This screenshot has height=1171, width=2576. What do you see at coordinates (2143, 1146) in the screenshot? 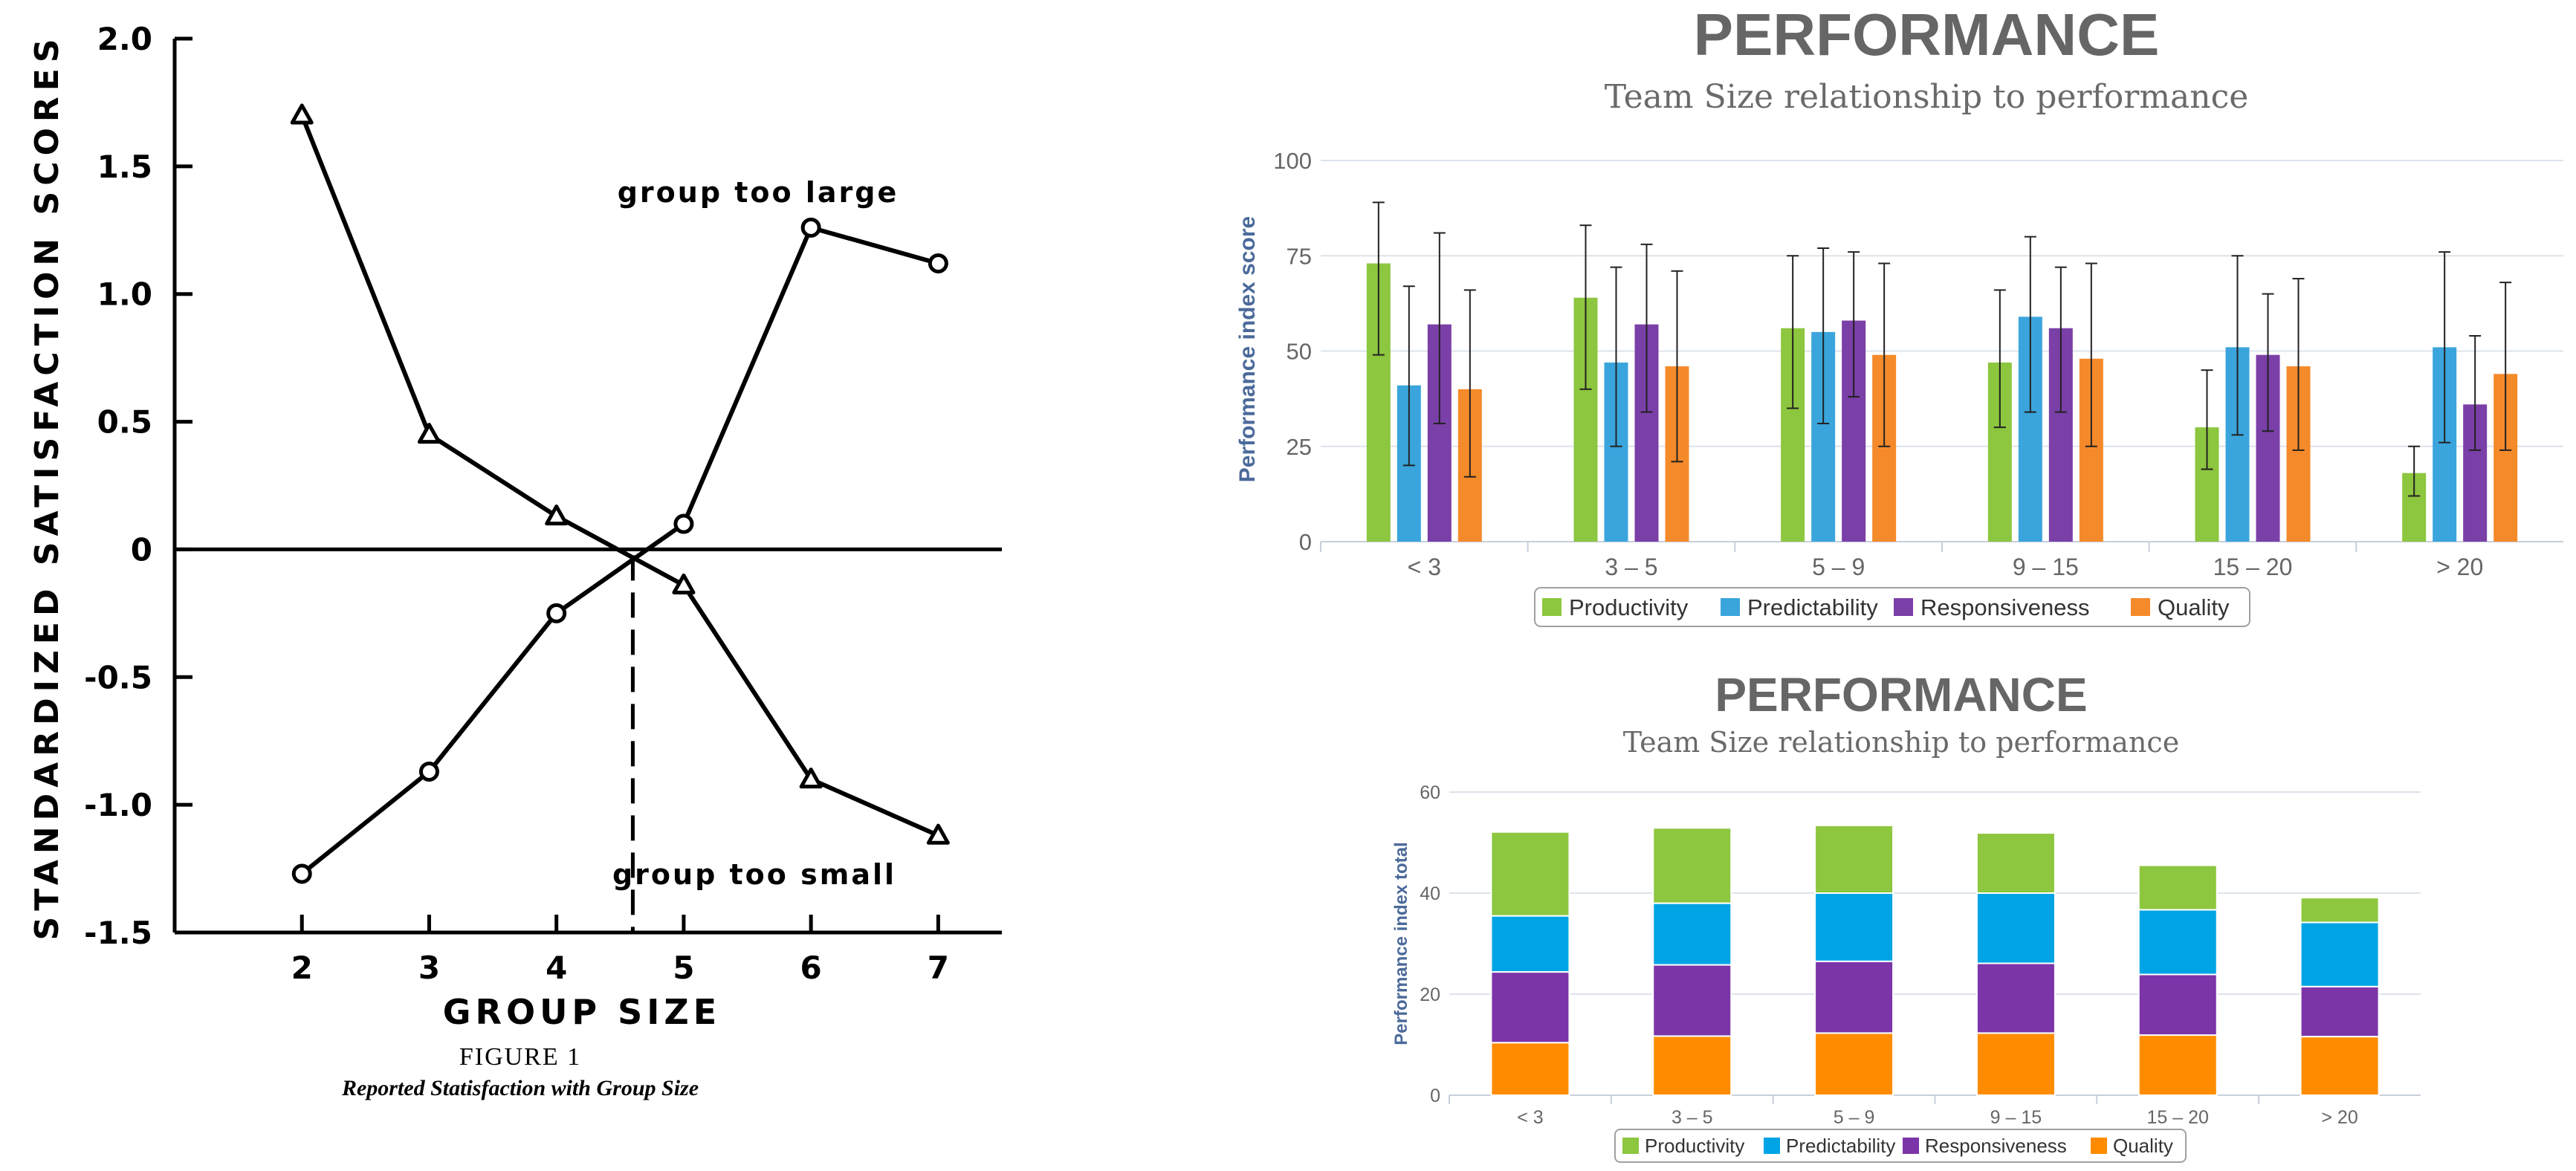
I see `rb-legend-label: Quality` at bounding box center [2143, 1146].